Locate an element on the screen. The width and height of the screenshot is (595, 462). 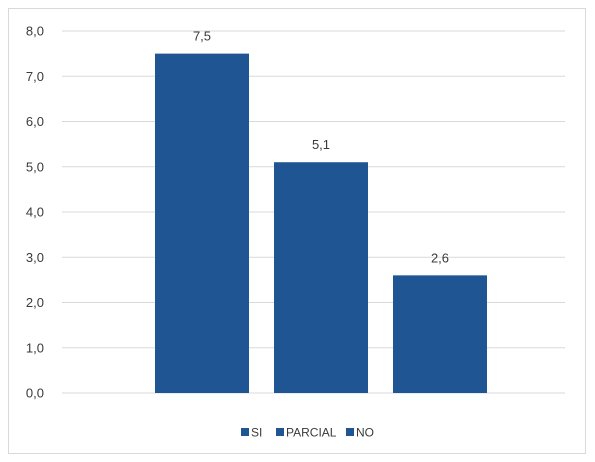
bar-no is located at coordinates (440, 334).